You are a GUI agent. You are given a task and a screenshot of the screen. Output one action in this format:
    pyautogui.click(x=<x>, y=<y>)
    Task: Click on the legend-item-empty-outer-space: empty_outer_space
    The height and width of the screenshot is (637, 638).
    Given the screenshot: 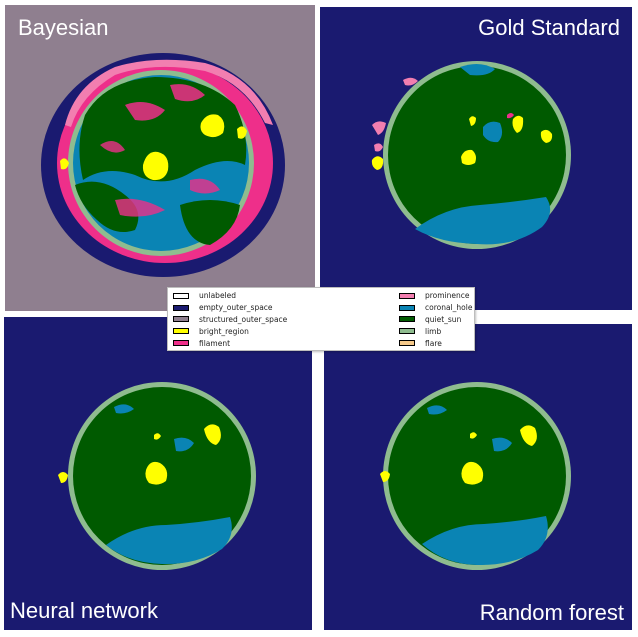 What is the action you would take?
    pyautogui.click(x=230, y=308)
    